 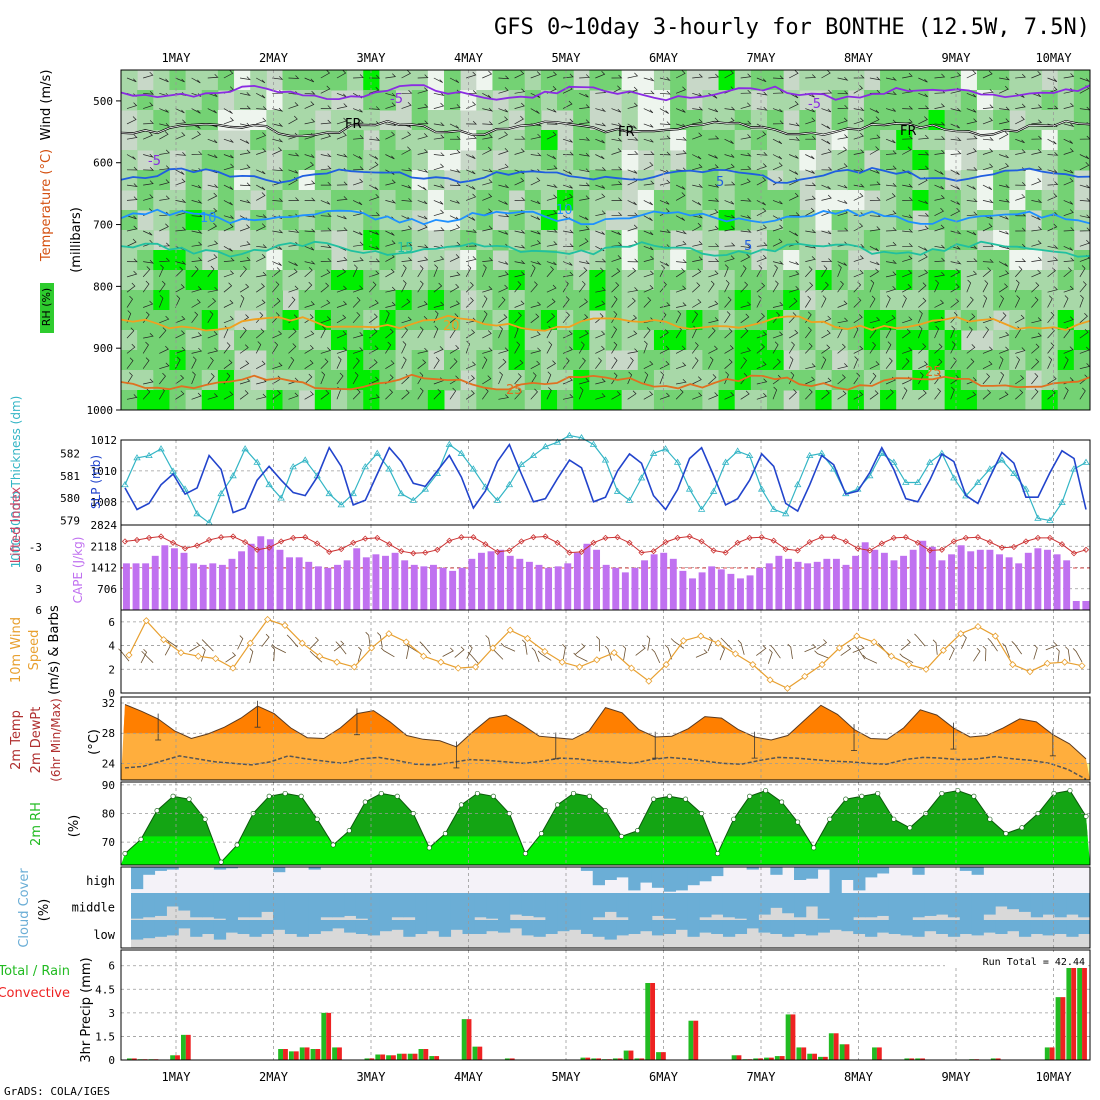 I want to click on precip-convective-bar, so click(x=393, y=1057).